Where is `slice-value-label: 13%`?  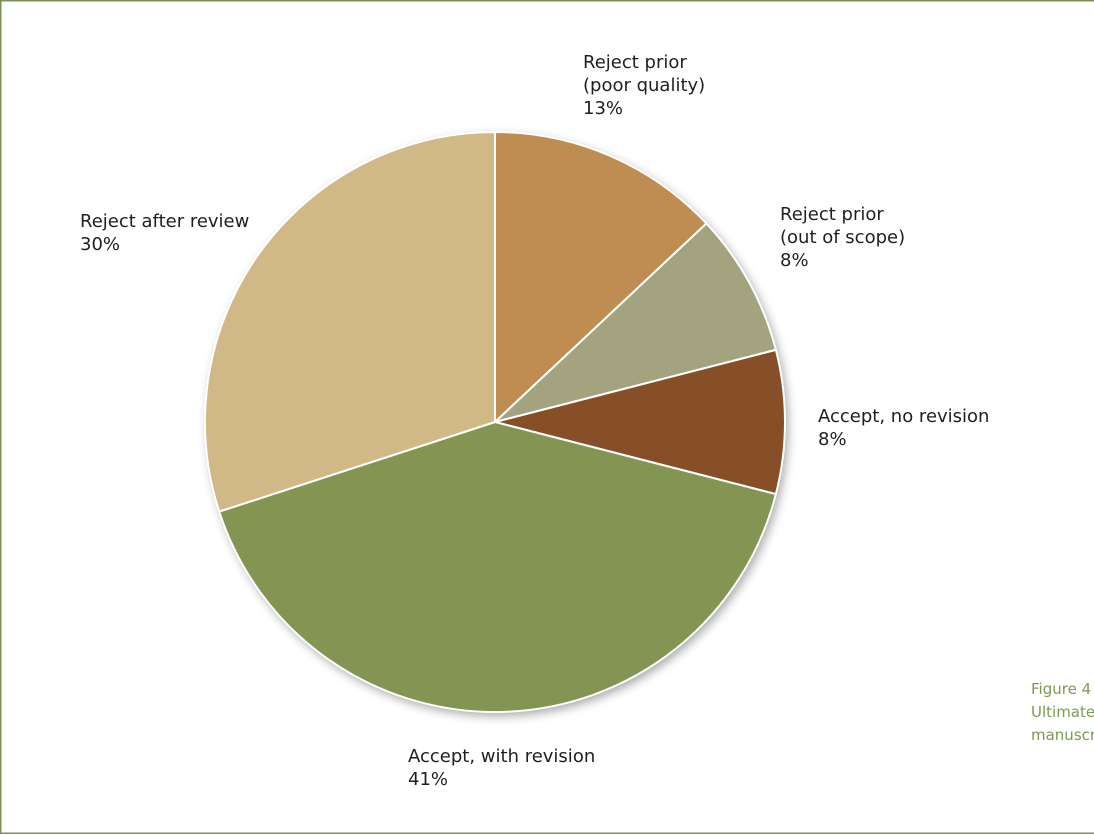 slice-value-label: 13% is located at coordinates (603, 108).